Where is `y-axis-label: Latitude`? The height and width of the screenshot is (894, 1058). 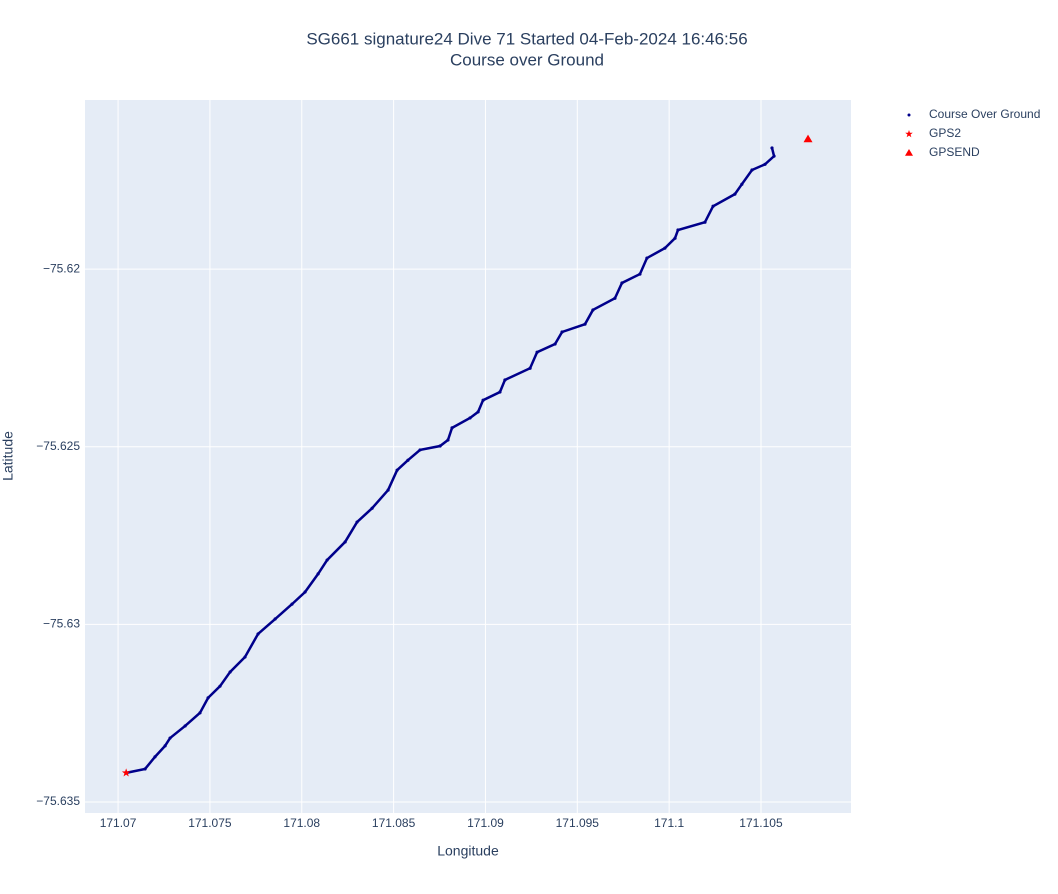 y-axis-label: Latitude is located at coordinates (8, 456).